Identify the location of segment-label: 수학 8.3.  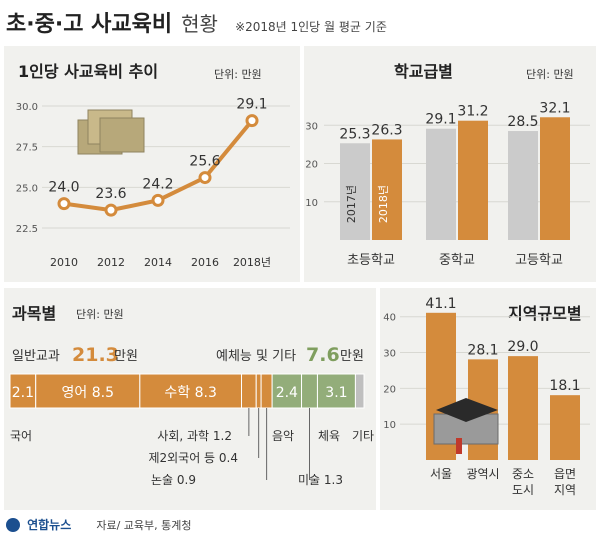
(190, 393).